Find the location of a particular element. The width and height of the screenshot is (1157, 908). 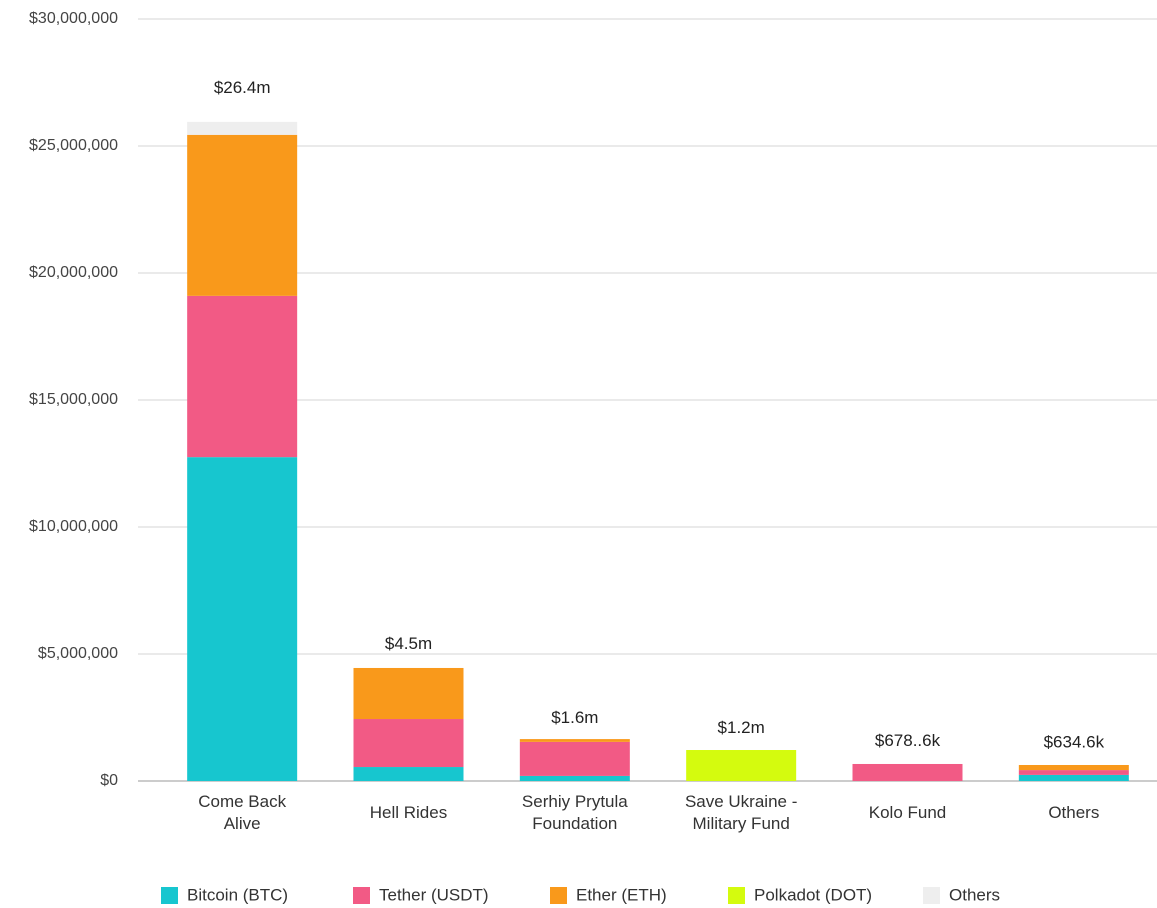

y-tick-label: $20,000,000 is located at coordinates (73, 272).